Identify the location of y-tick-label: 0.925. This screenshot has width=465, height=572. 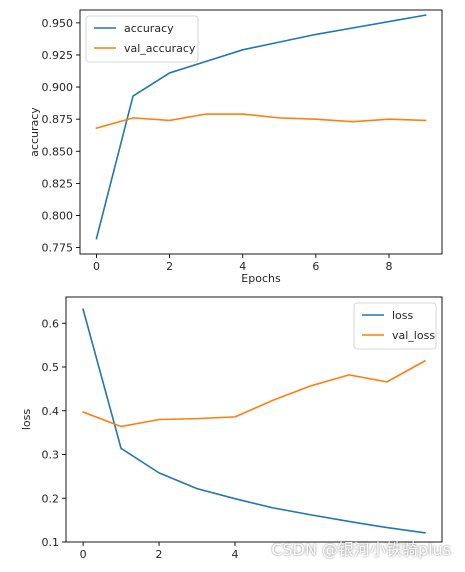
(58, 55).